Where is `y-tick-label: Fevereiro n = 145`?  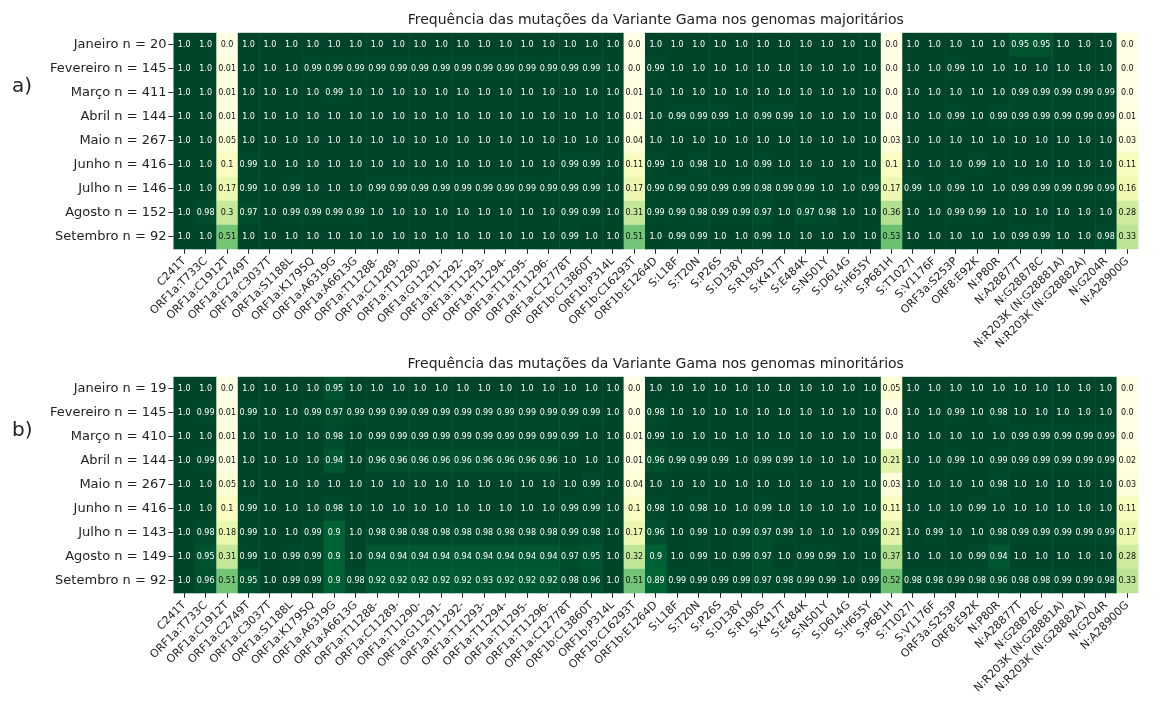 y-tick-label: Fevereiro n = 145 is located at coordinates (108, 412).